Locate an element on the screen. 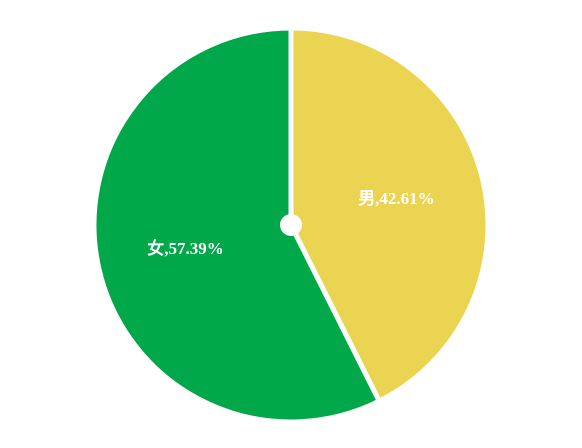 This screenshot has height=448, width=582. slice-label: 女,57.39% is located at coordinates (185, 248).